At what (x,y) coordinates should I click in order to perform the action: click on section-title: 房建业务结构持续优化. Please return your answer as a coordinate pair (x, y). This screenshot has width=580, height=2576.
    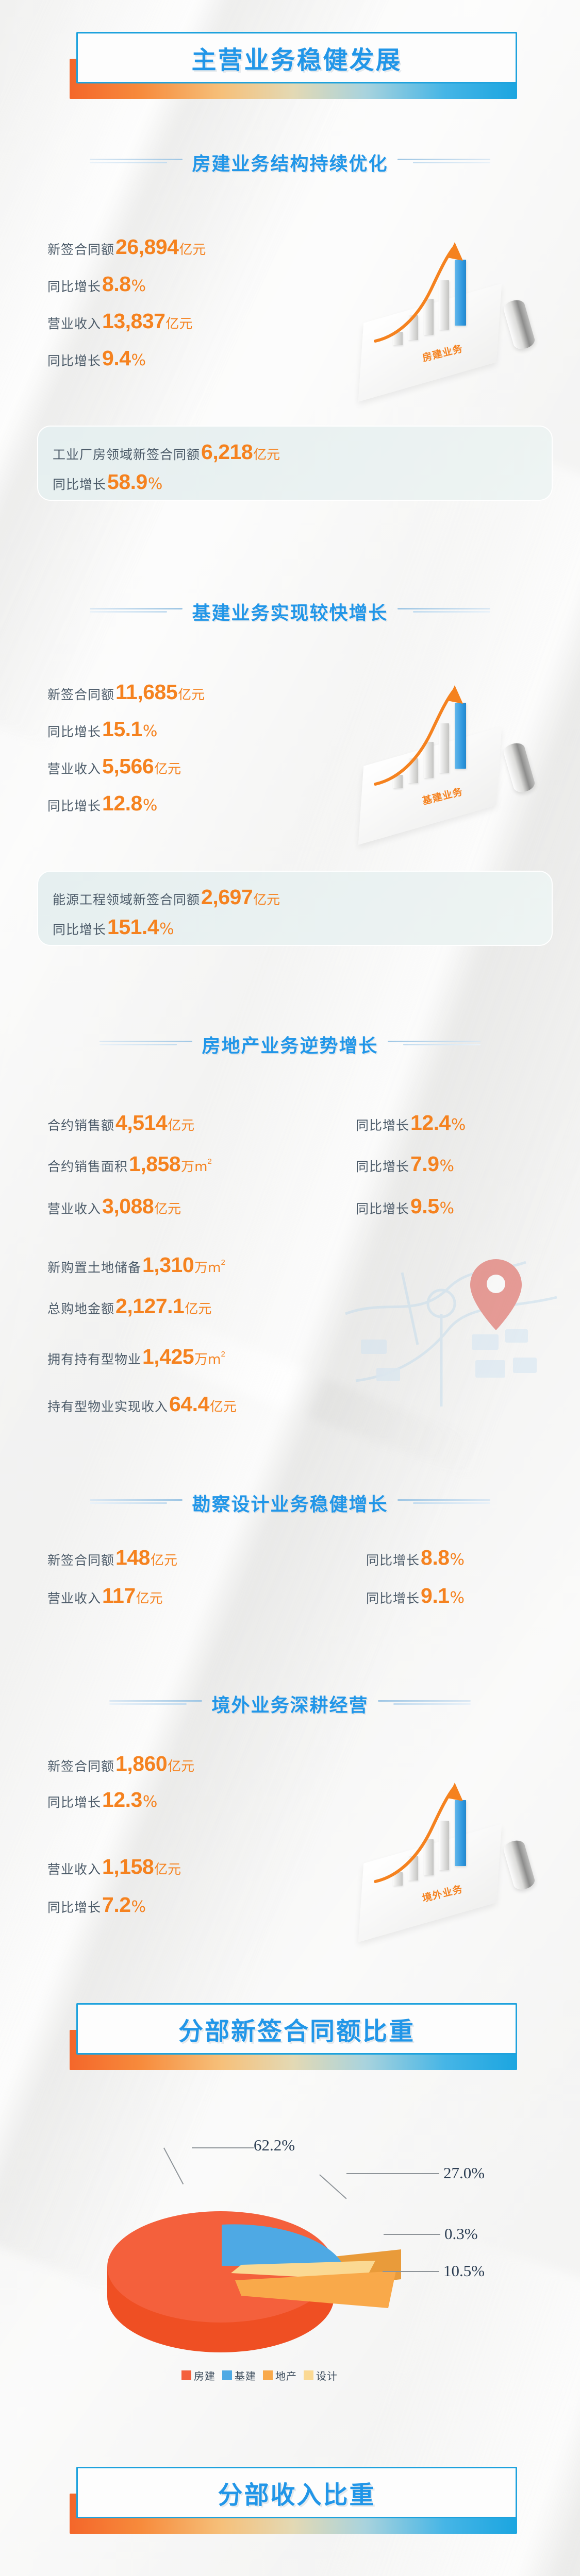
    Looking at the image, I should click on (290, 164).